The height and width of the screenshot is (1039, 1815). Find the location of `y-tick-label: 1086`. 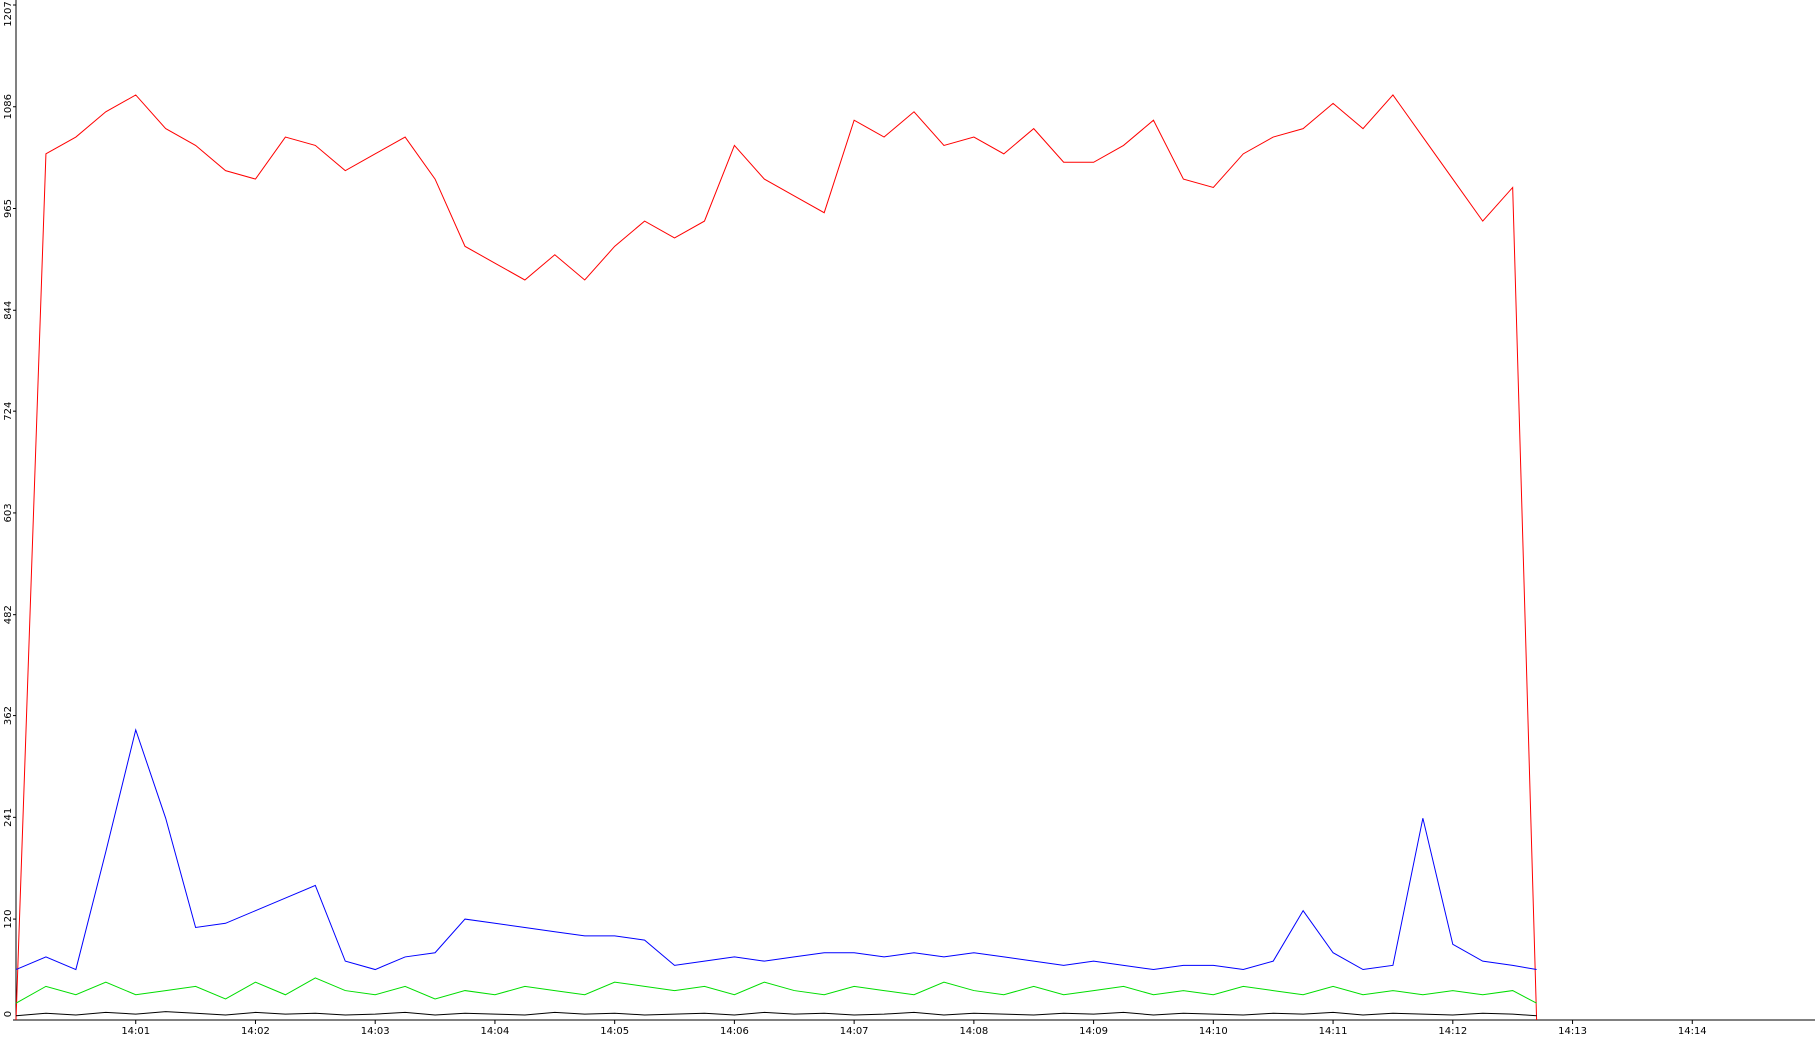

y-tick-label: 1086 is located at coordinates (8, 106).